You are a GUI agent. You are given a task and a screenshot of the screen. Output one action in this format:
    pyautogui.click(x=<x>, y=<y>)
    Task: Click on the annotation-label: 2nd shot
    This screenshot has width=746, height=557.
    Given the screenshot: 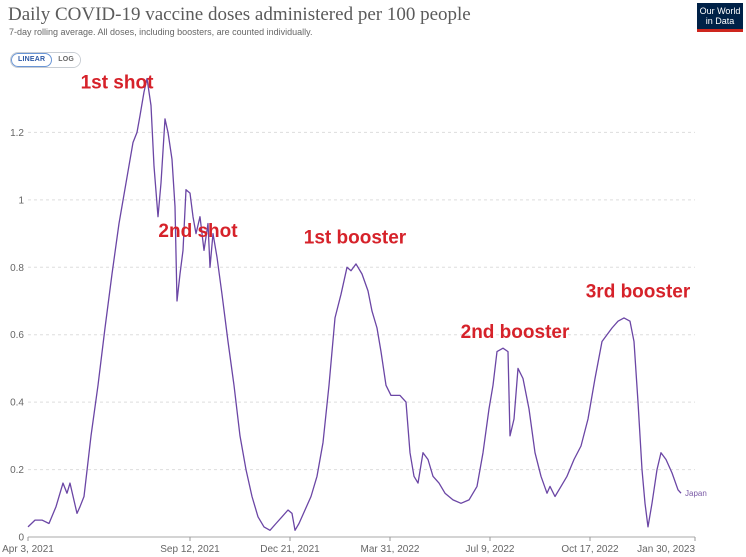 What is the action you would take?
    pyautogui.click(x=198, y=231)
    